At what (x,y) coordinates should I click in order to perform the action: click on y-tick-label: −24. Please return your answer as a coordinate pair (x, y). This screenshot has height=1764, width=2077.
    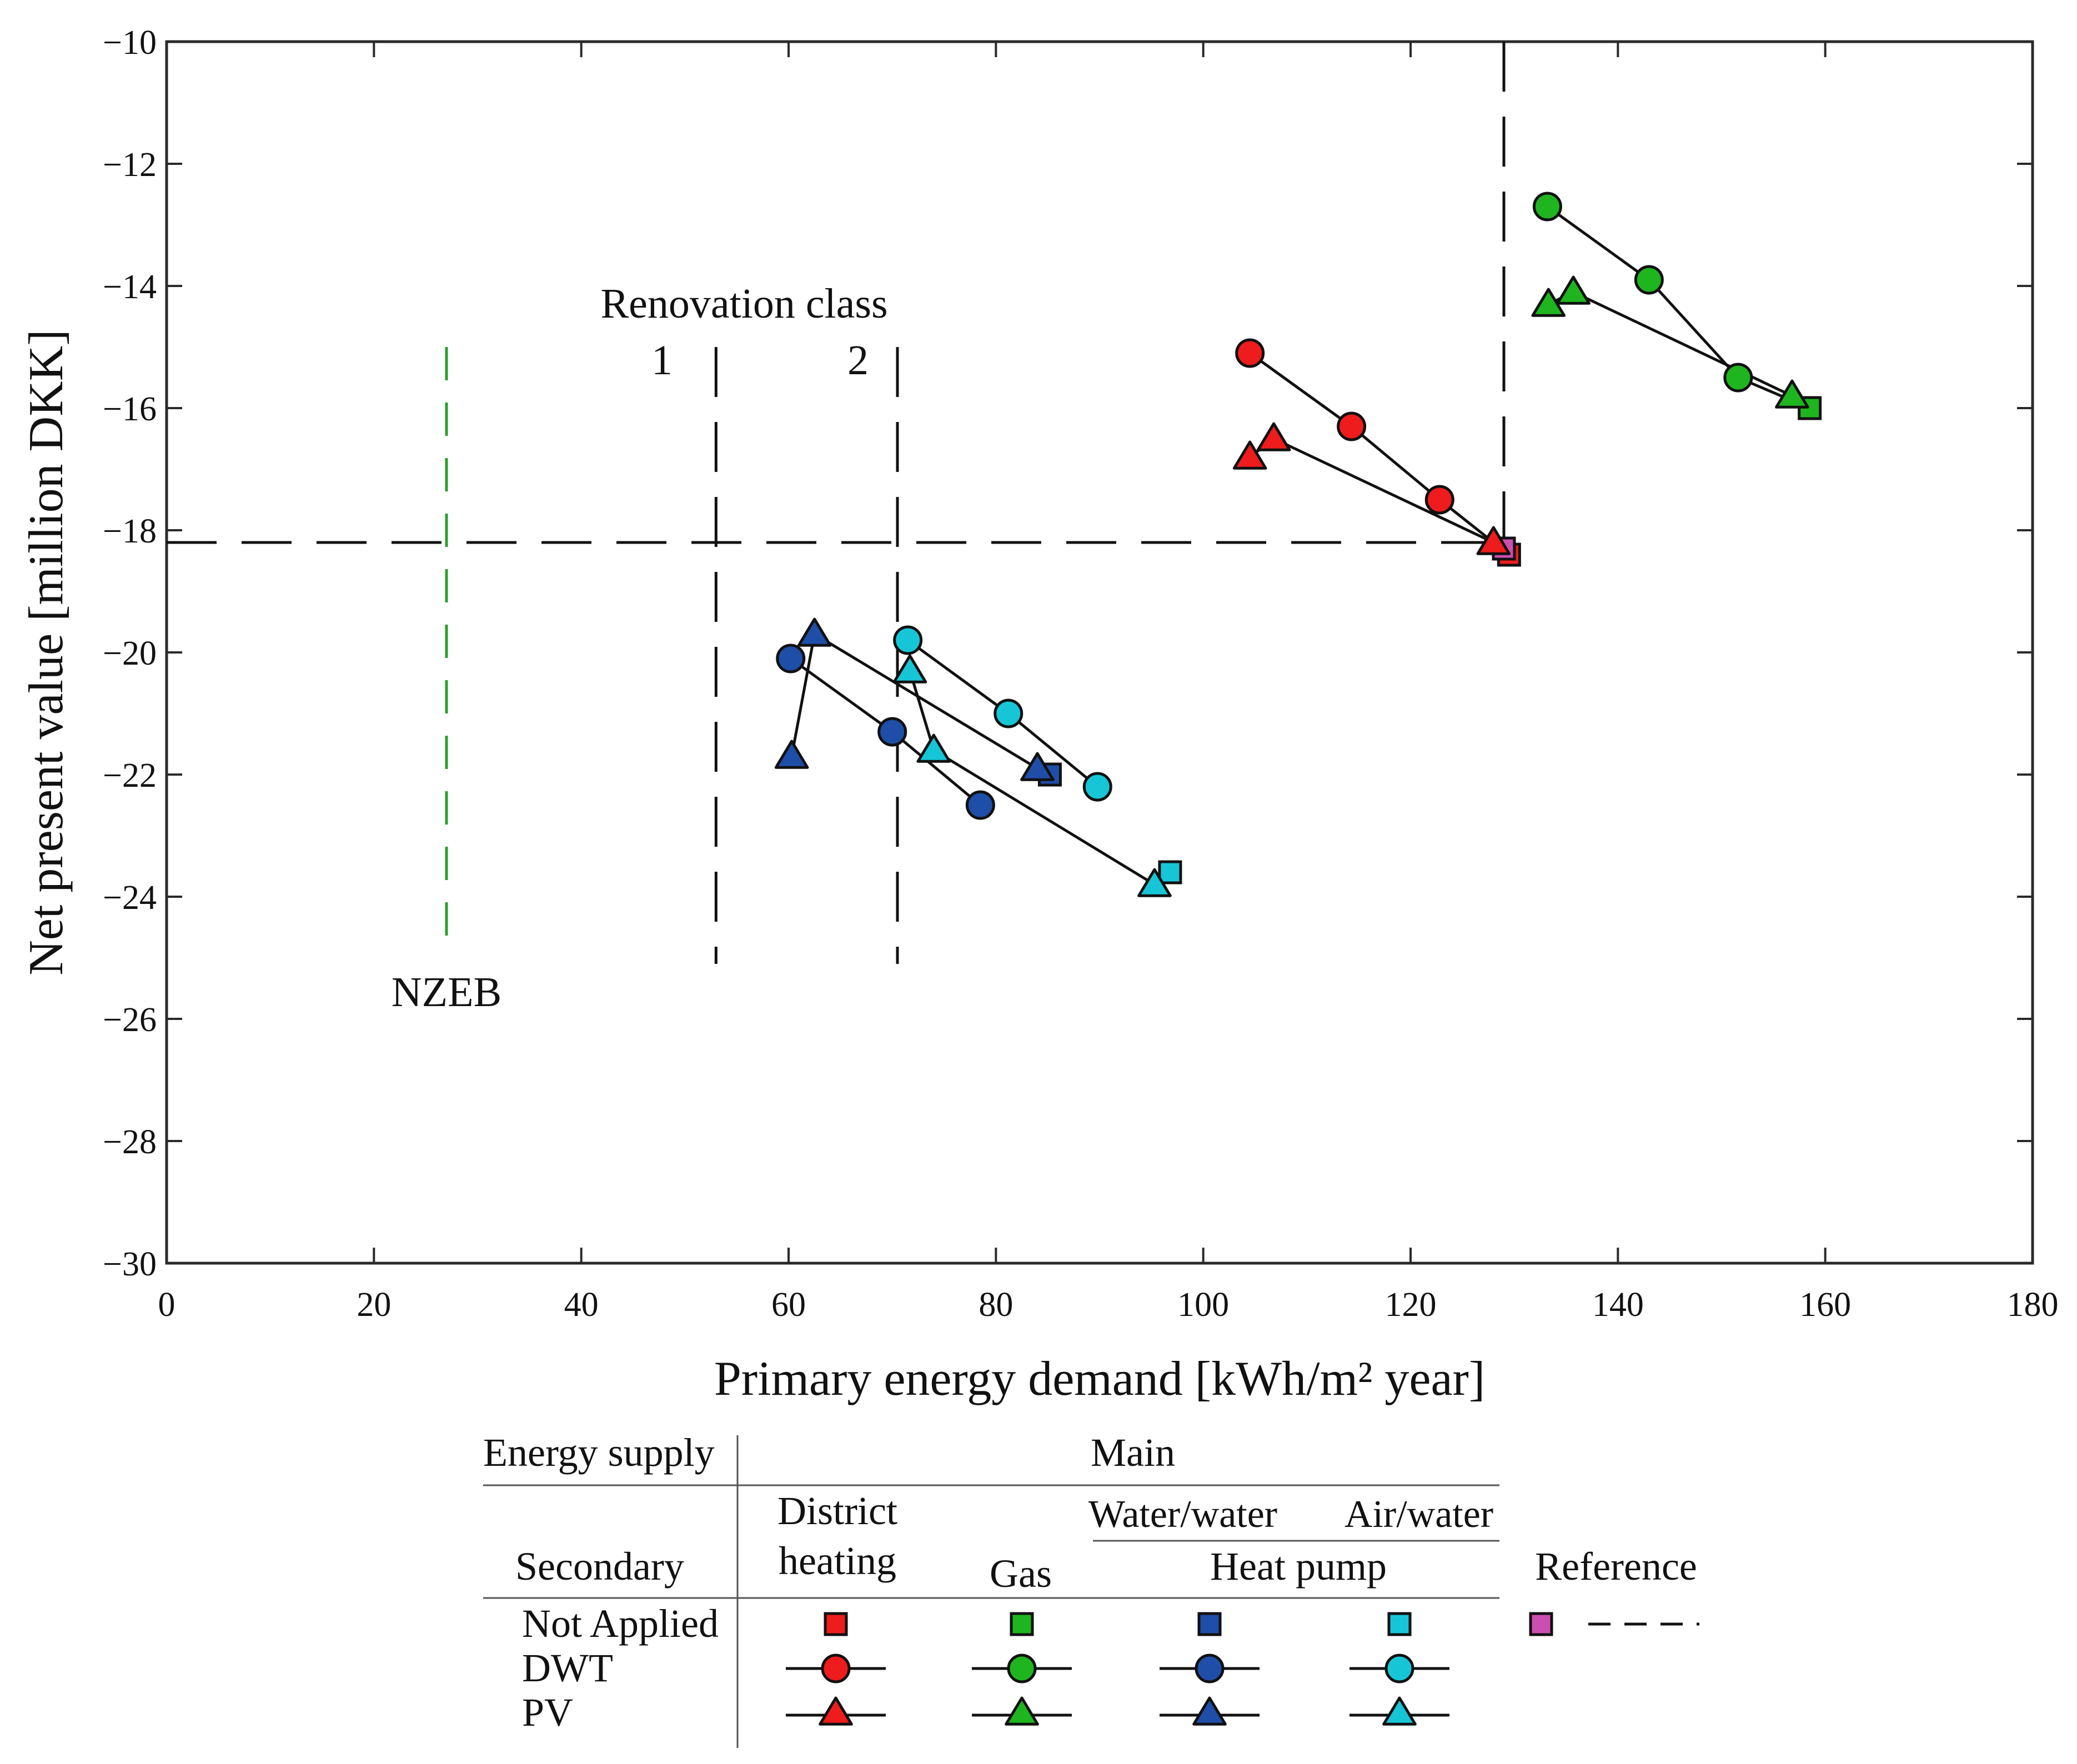
    Looking at the image, I should click on (130, 898).